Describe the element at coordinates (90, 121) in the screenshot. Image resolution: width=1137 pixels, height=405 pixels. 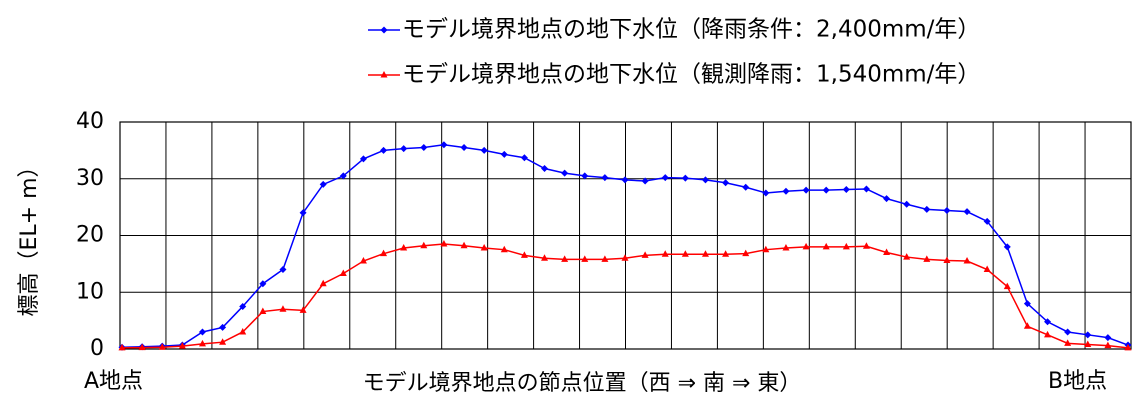
I see `y-tick-label: 40` at that location.